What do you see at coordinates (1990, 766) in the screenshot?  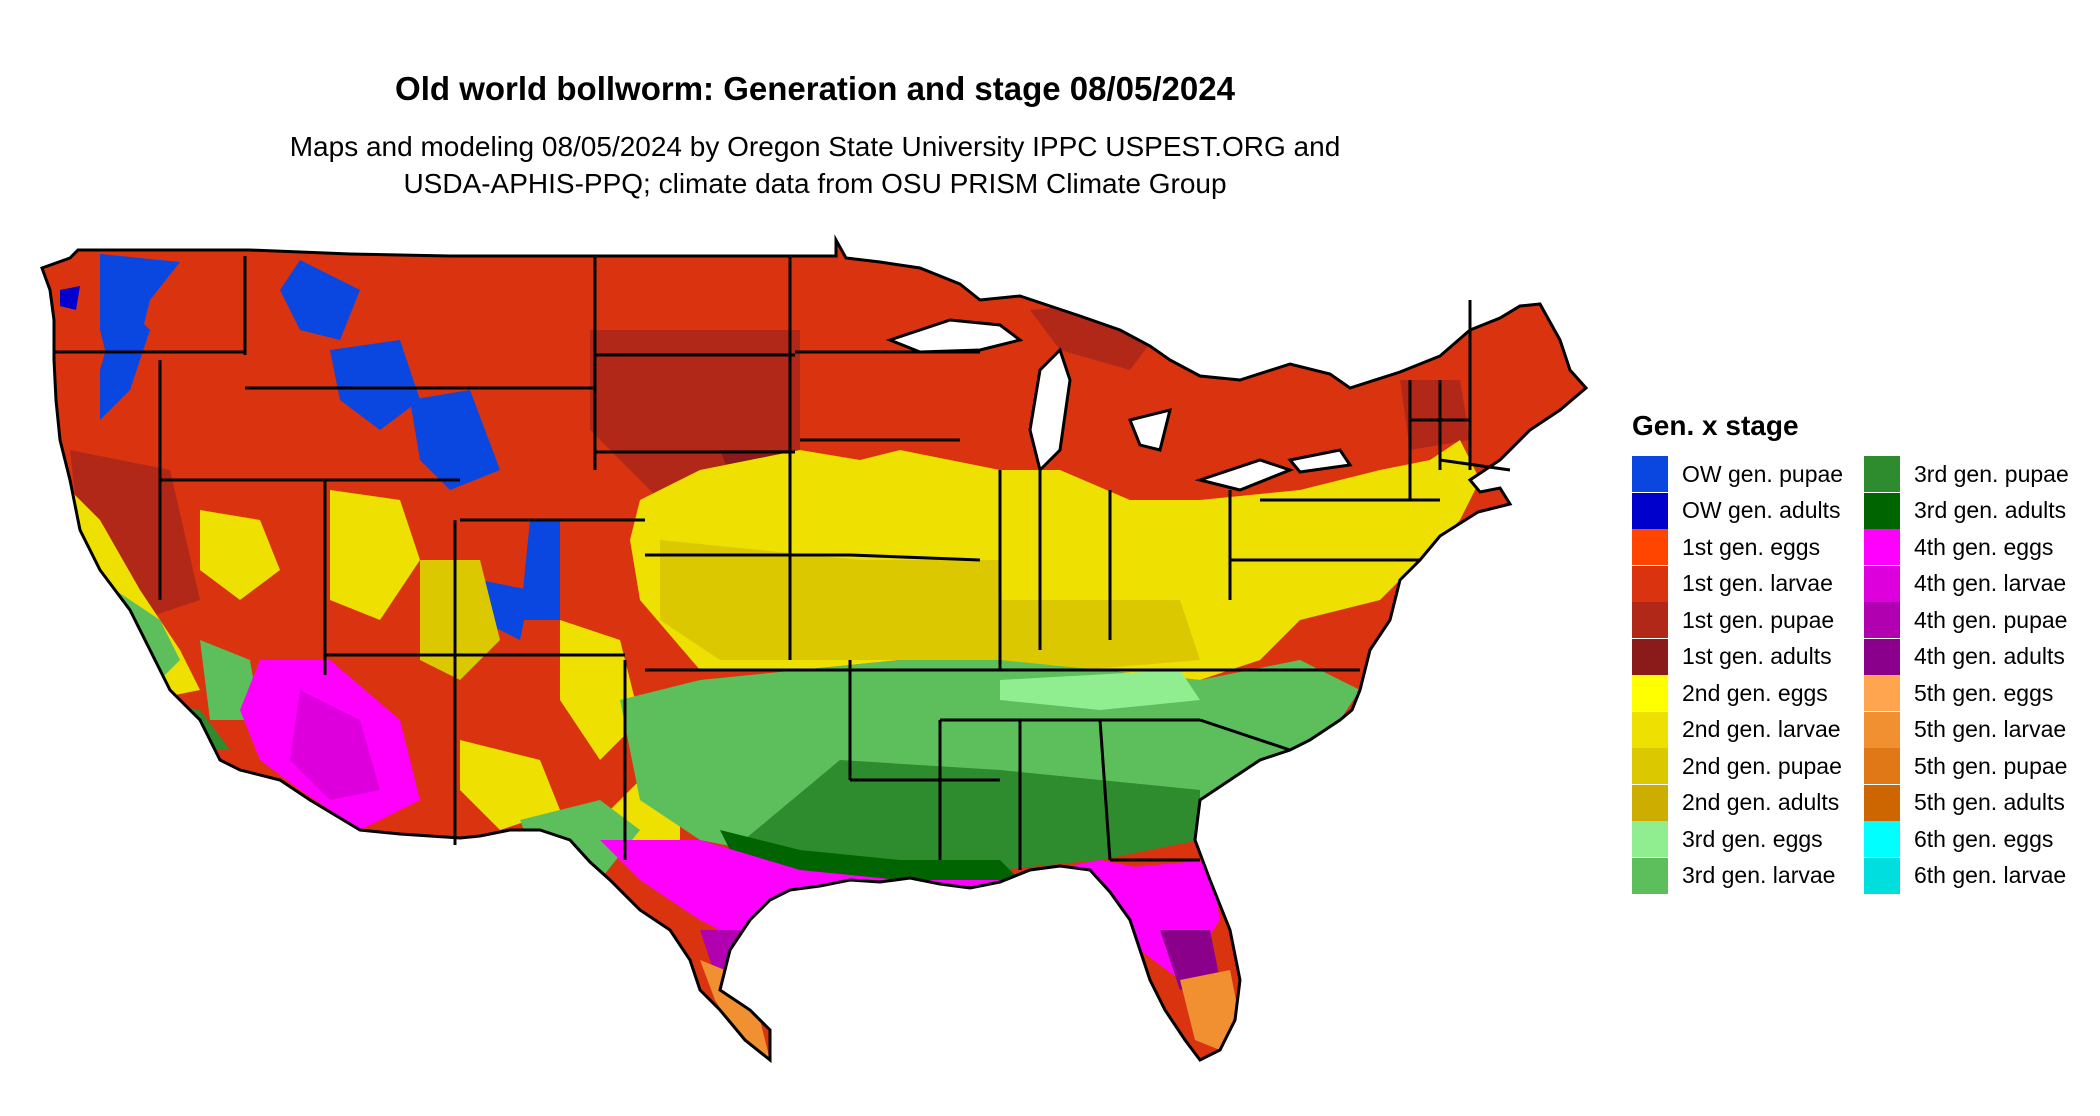 I see `legend-label: 5th gen. pupae` at bounding box center [1990, 766].